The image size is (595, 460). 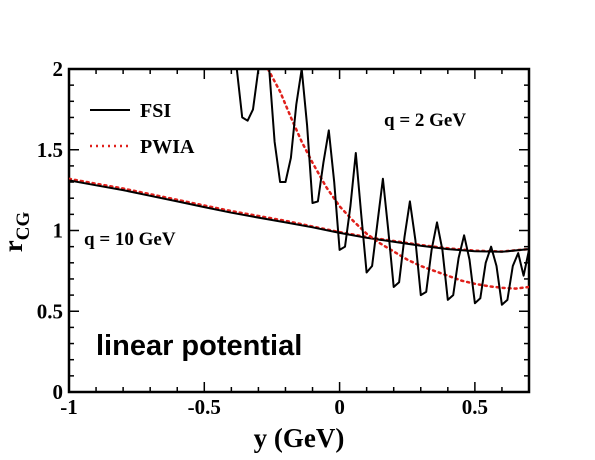 What do you see at coordinates (155, 111) in the screenshot?
I see `legend-label-fsi: FSI` at bounding box center [155, 111].